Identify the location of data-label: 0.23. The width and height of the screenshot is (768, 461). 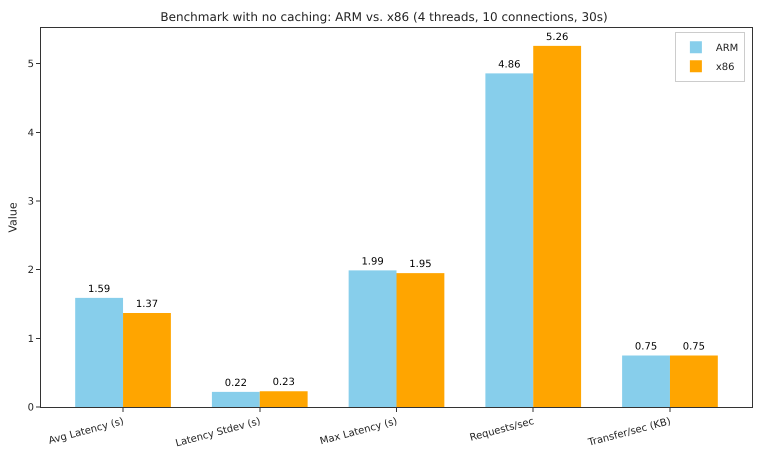
(283, 382).